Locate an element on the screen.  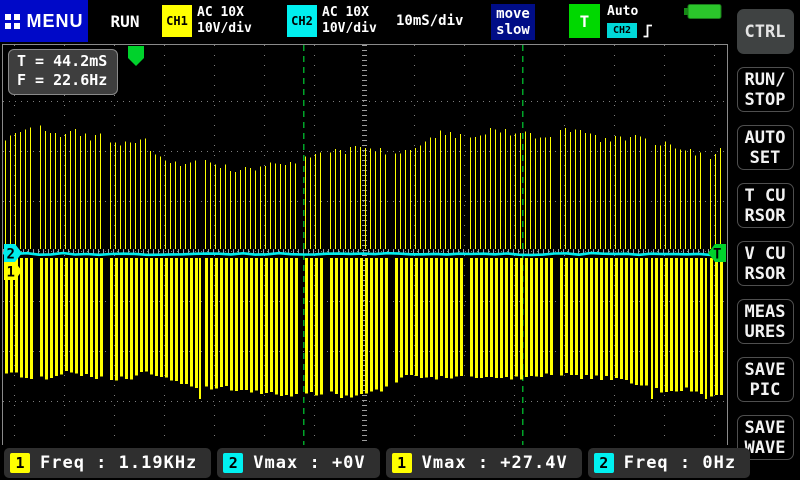
cursor-frequency: F = 22.6Hz is located at coordinates (62, 80).